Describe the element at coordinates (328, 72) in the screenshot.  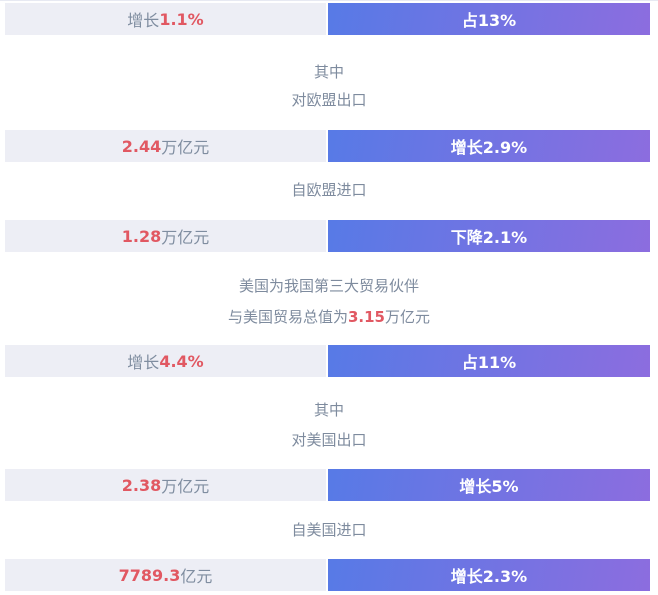
I see `note-qizhong-1: 其中` at that location.